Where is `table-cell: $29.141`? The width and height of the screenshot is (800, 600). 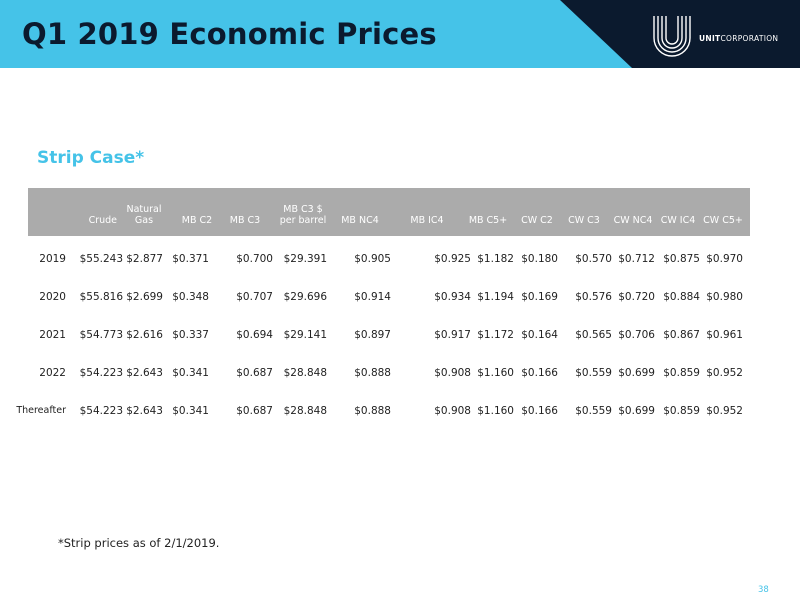 table-cell: $29.141 is located at coordinates (305, 335).